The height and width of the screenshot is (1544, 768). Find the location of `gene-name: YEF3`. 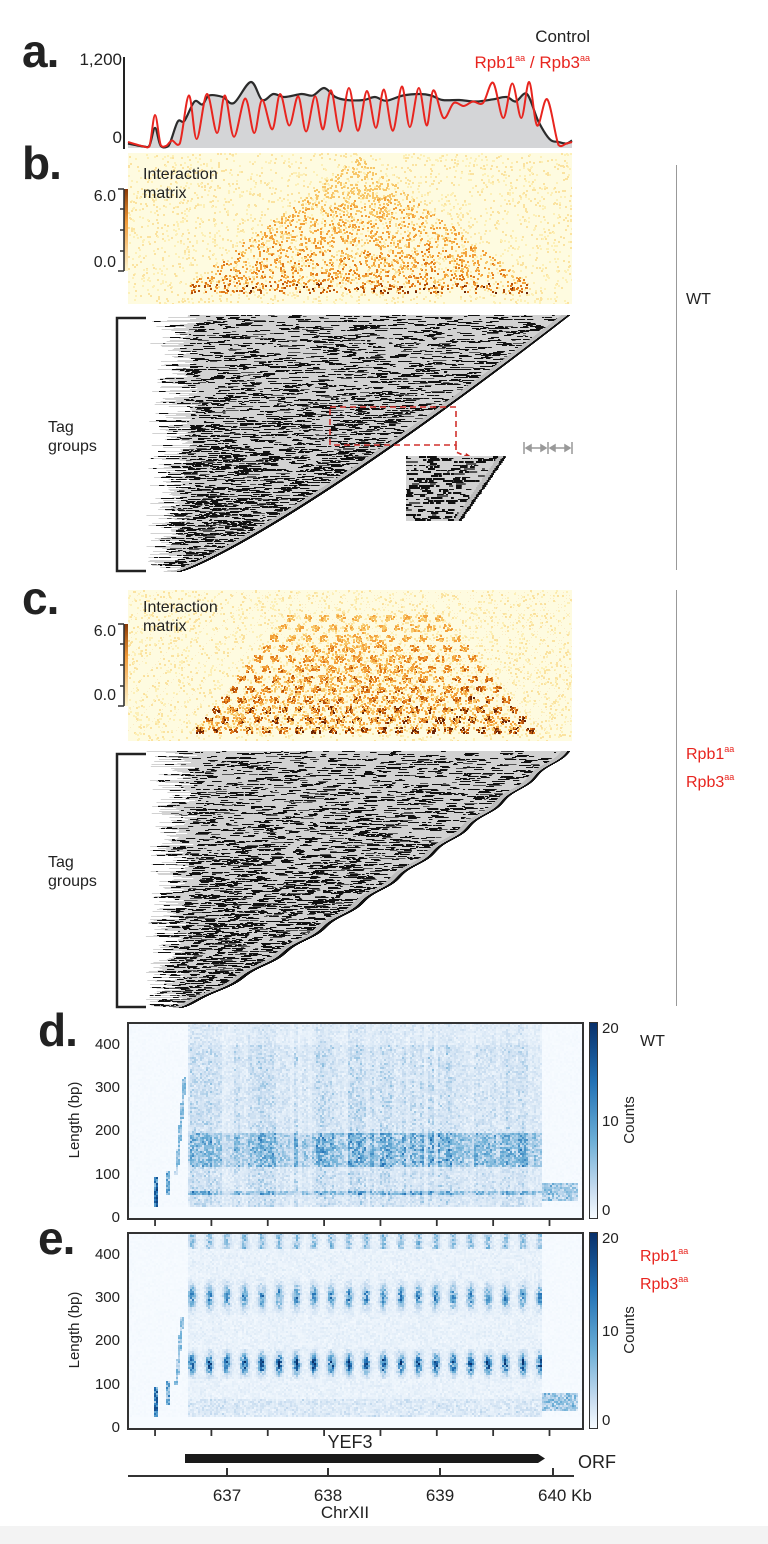

gene-name: YEF3 is located at coordinates (350, 1442).